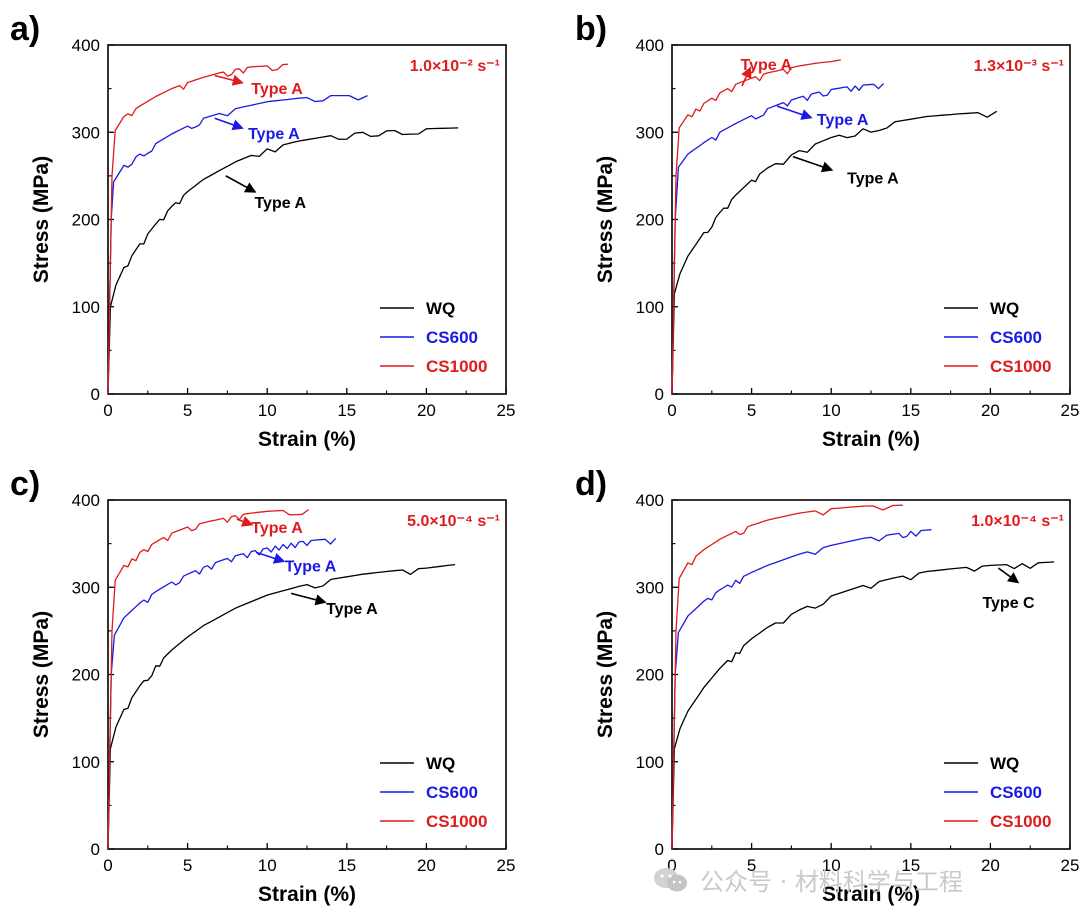  Describe the element at coordinates (831, 882) in the screenshot. I see `watermark-text: 公众号 · 材料科学与工程` at that location.